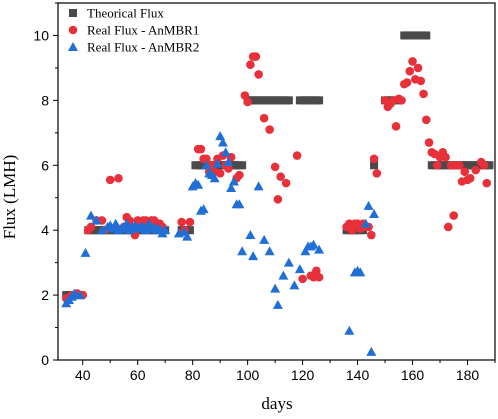  I want to click on y-axis-label: Flux (LMH), so click(9, 197).